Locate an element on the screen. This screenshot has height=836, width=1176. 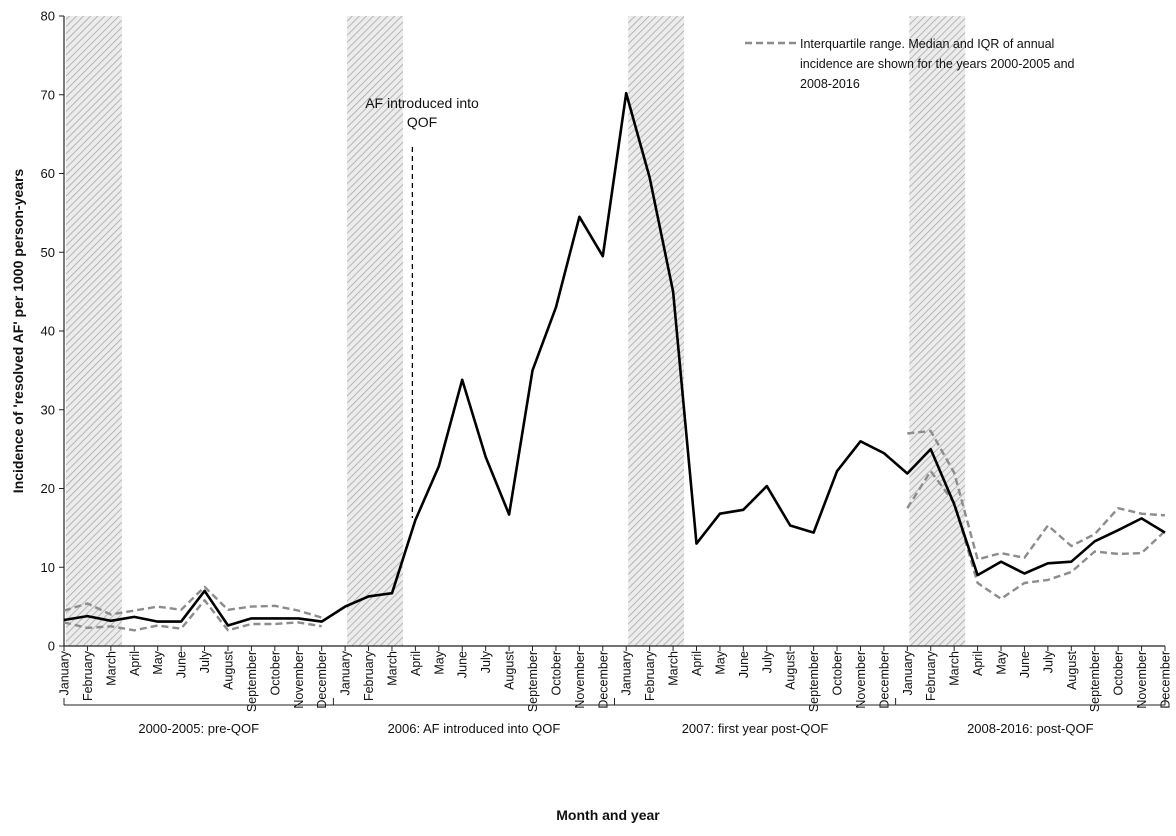
y-tick-label: 40 is located at coordinates (48, 331).